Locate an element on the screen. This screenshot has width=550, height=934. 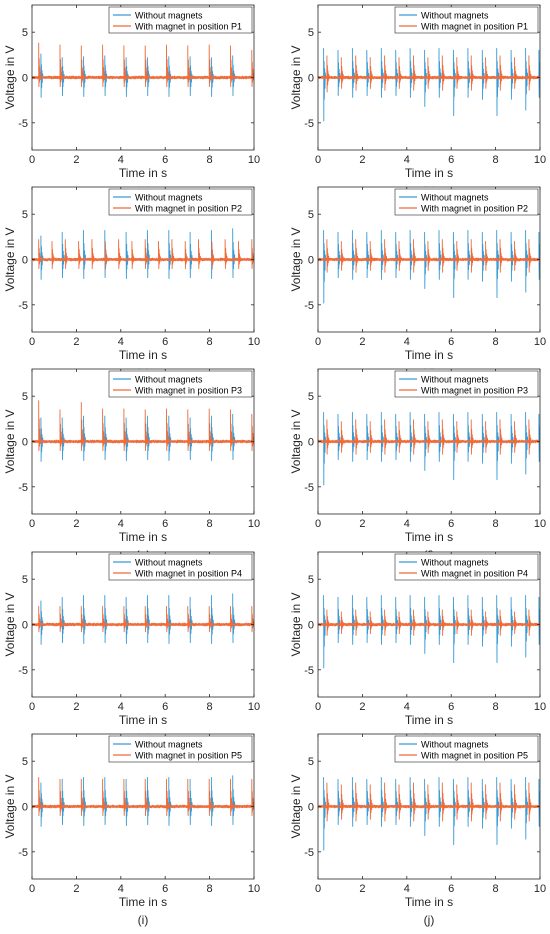
legend-label: Without magnets is located at coordinates (169, 745).